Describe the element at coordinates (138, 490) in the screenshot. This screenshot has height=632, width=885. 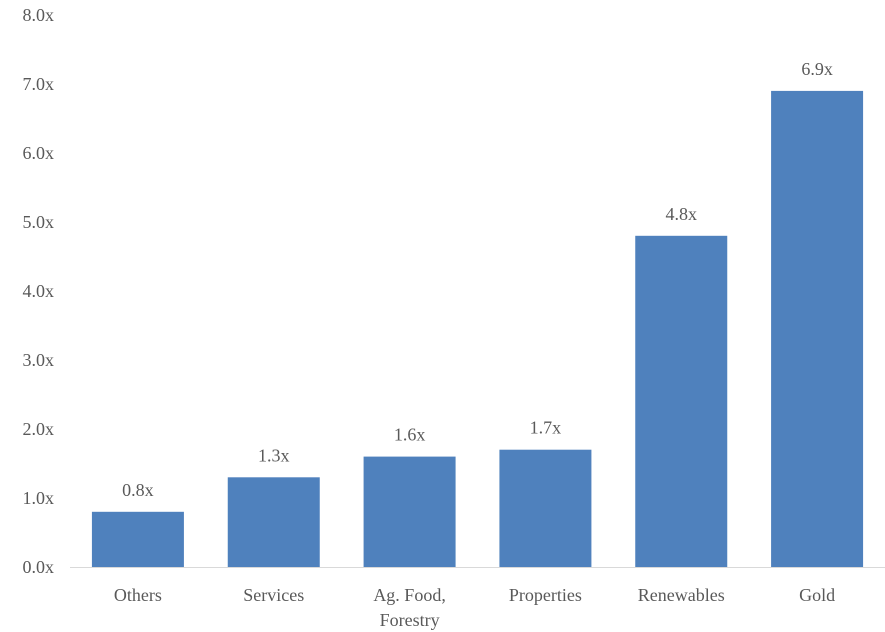
I see `data-label: 0.8x` at that location.